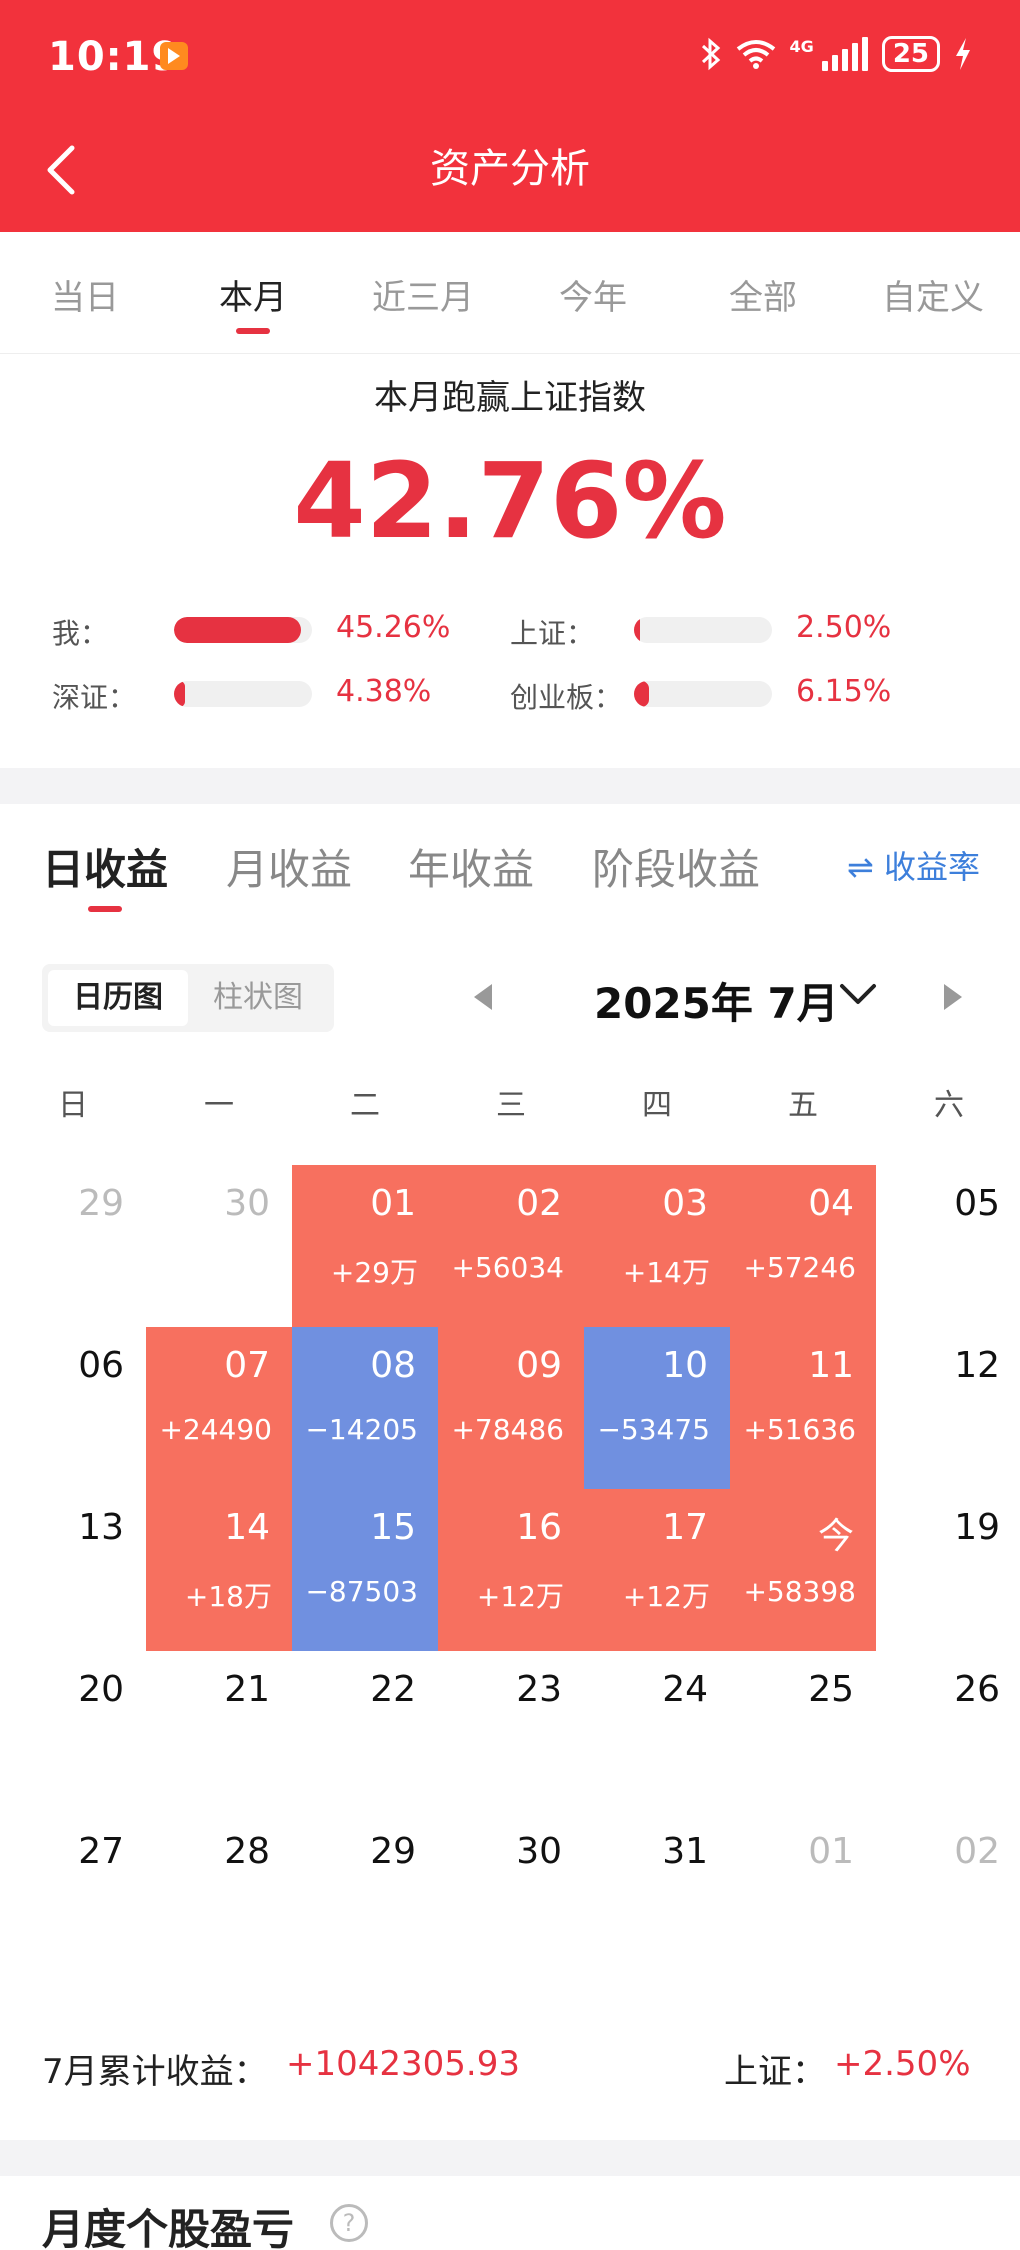  Describe the element at coordinates (539, 1527) in the screenshot. I see `day-number: 16` at that location.